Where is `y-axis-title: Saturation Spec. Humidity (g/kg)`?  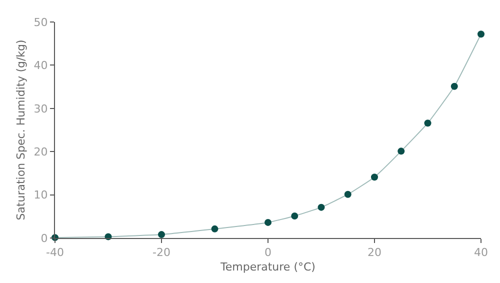
y-axis-title: Saturation Spec. Humidity (g/kg) is located at coordinates (21, 130).